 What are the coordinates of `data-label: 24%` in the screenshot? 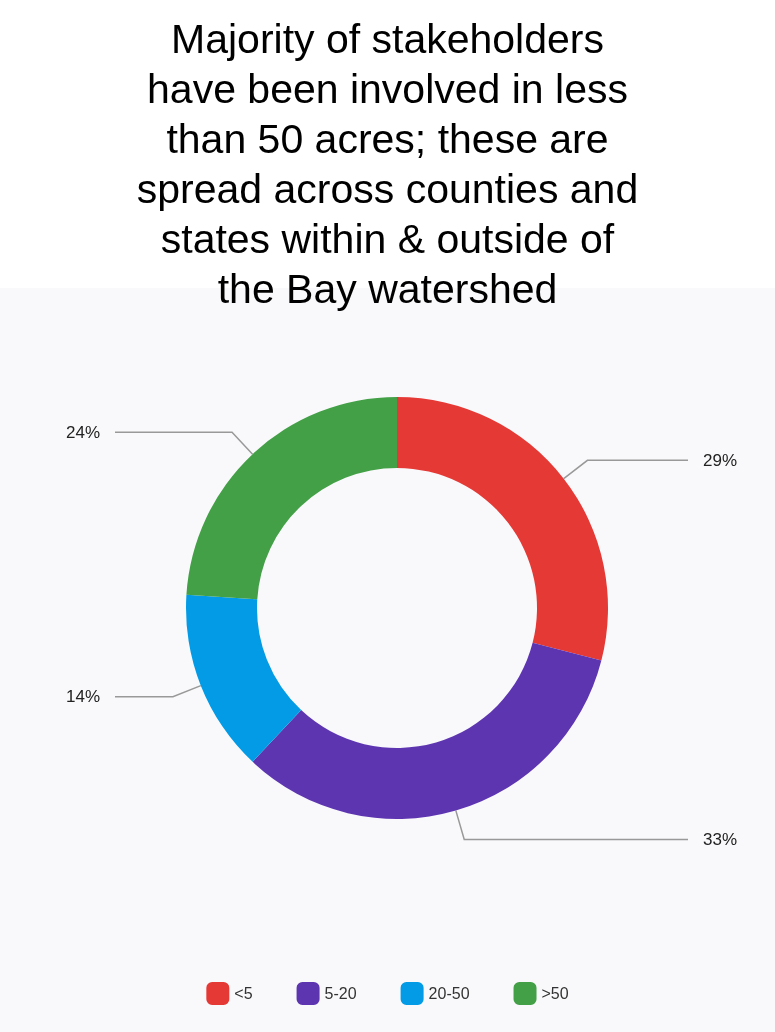 It's located at (82, 432).